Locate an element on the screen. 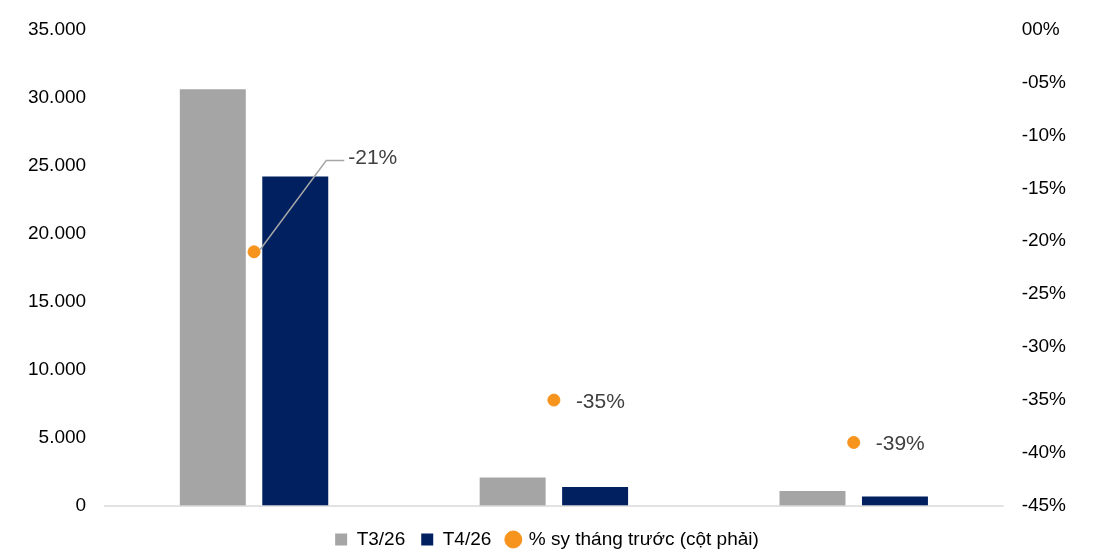  y2-tick-label: -45% is located at coordinates (1044, 505).